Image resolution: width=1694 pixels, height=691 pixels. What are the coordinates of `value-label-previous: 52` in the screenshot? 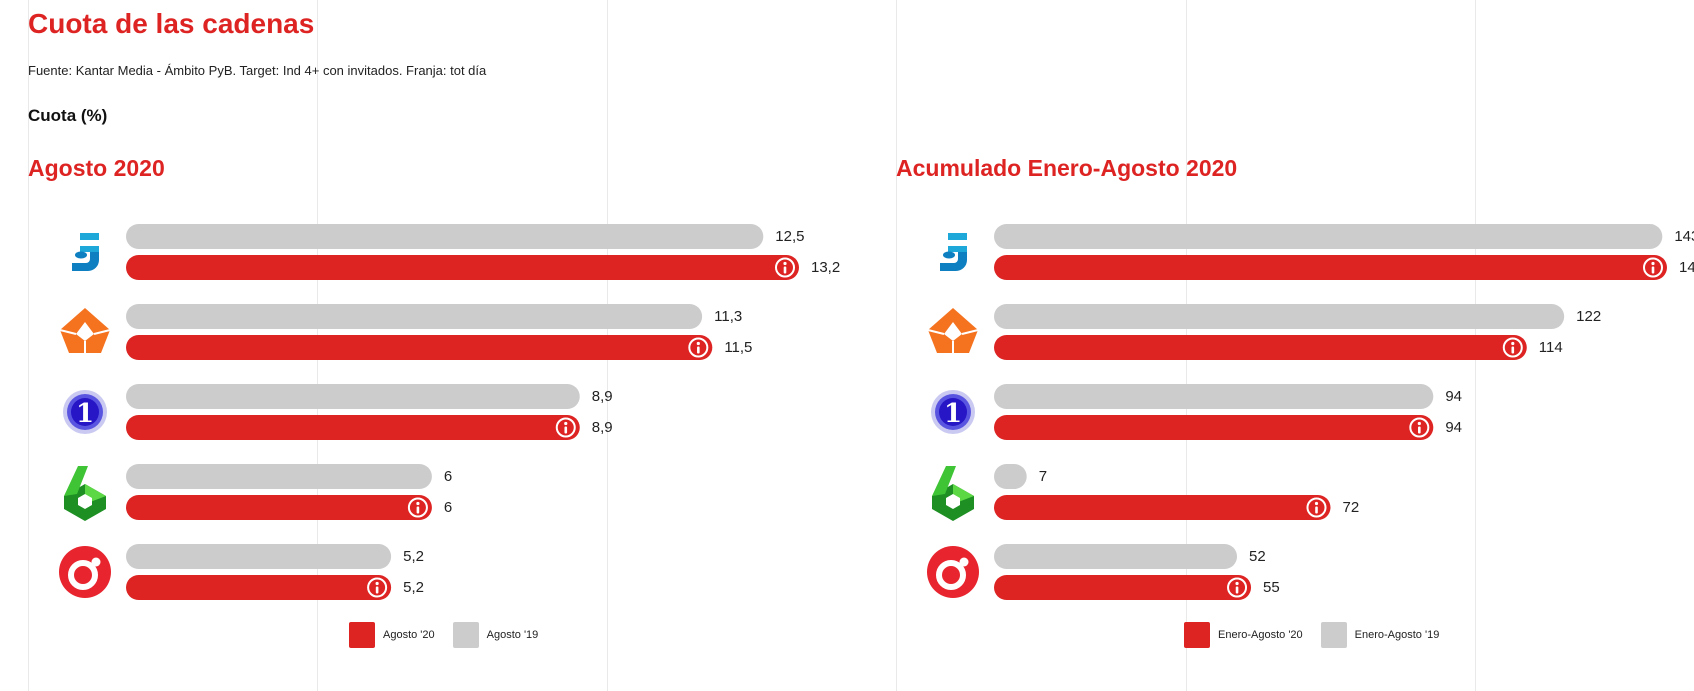 It's located at (1257, 556).